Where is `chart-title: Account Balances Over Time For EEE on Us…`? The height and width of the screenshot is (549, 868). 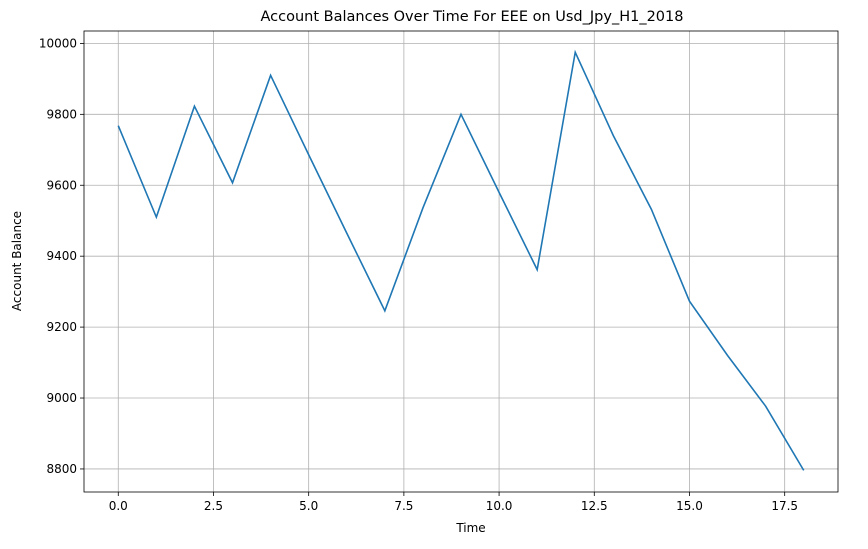 chart-title: Account Balances Over Time For EEE on Us… is located at coordinates (472, 17).